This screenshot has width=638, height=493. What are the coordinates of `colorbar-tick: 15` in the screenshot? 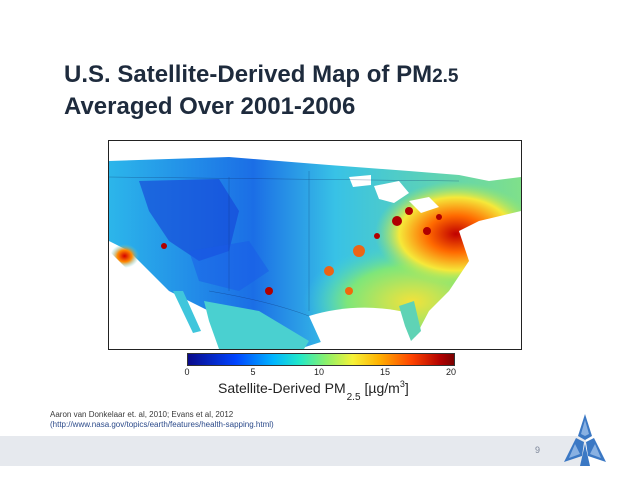 It's located at (384, 372).